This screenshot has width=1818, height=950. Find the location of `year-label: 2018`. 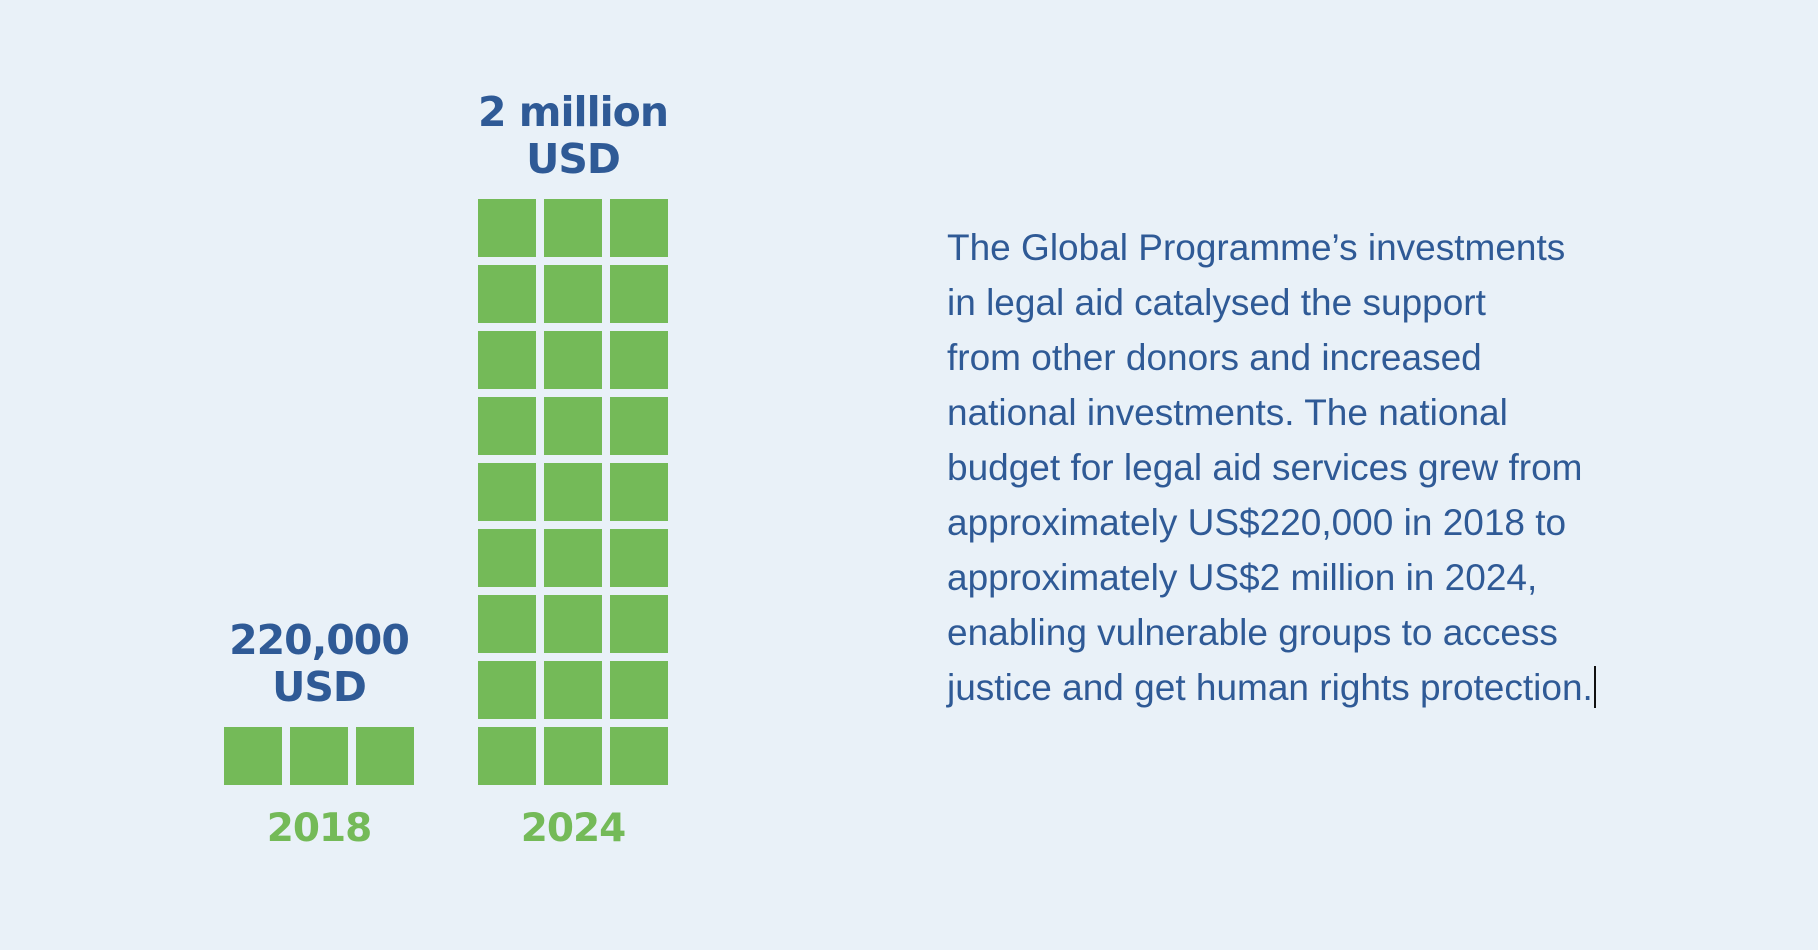

year-label: 2018 is located at coordinates (319, 828).